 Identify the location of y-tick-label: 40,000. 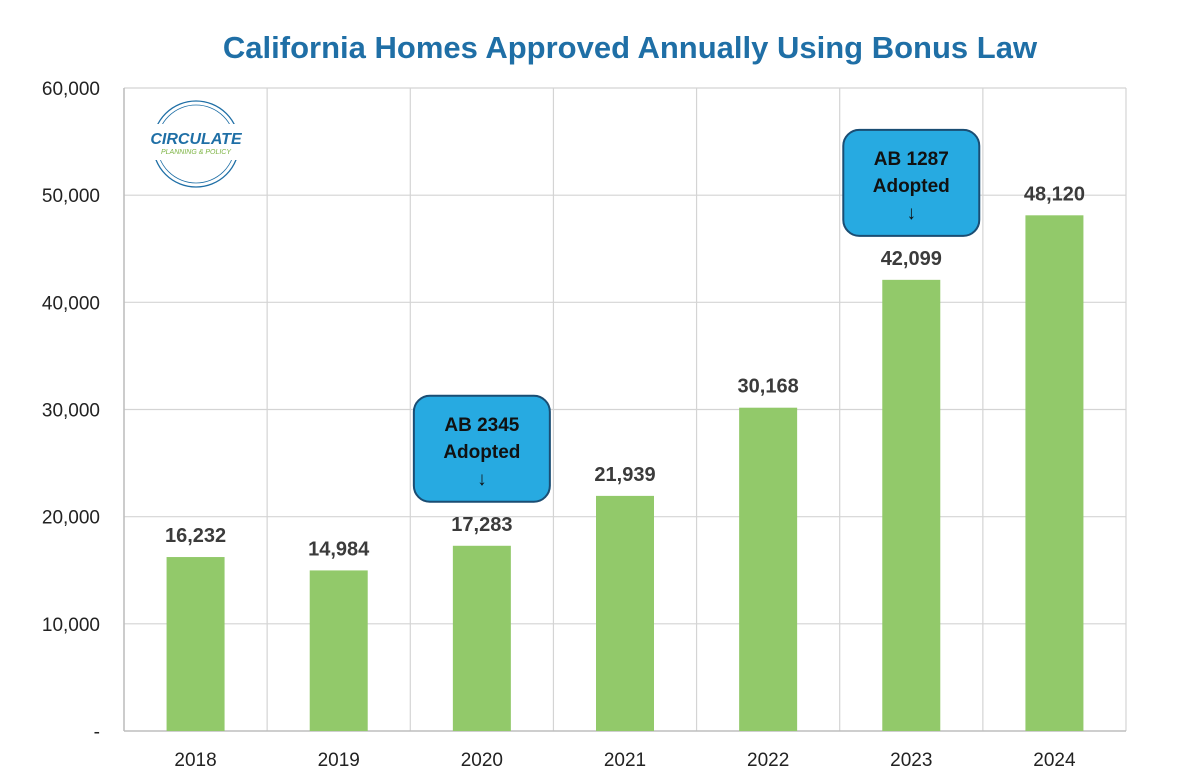
(71, 303).